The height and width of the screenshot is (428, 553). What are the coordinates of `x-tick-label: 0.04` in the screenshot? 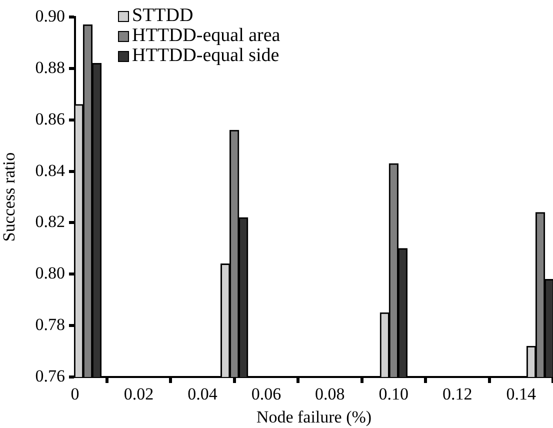 It's located at (203, 394).